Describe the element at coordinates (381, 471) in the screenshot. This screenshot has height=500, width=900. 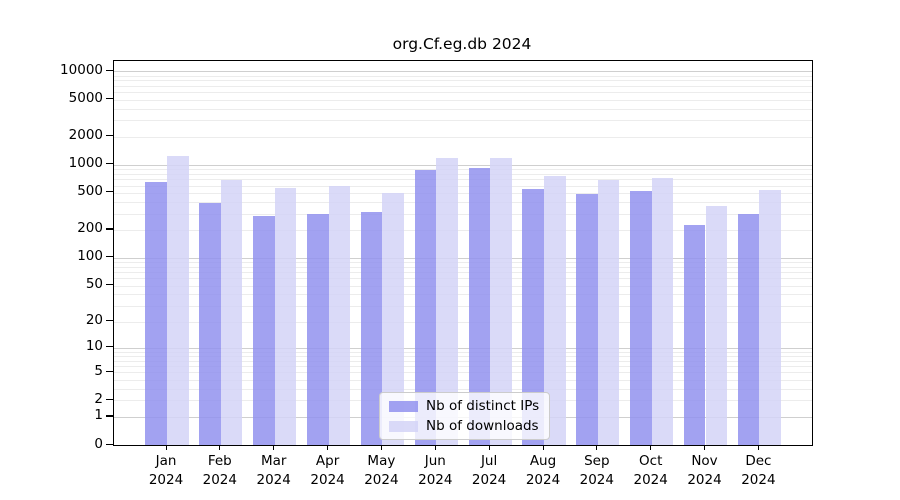
I see `x-tick-label-may: May 2024` at that location.